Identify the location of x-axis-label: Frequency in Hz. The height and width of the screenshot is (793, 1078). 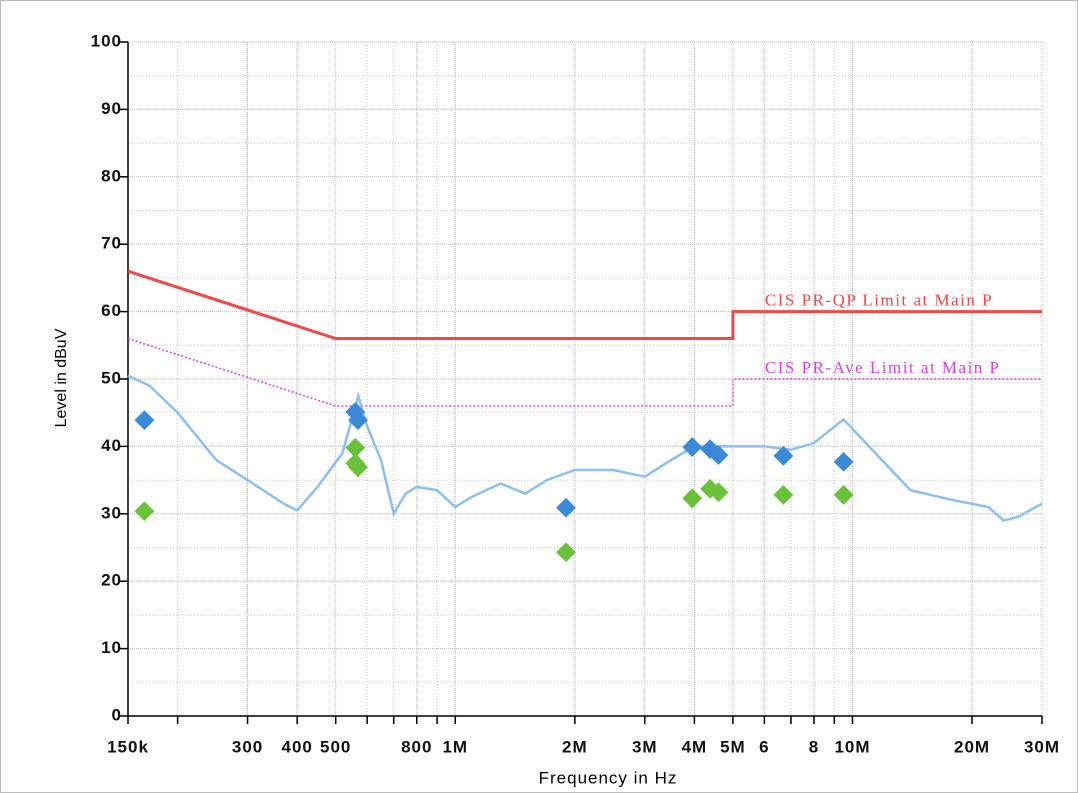
(608, 777).